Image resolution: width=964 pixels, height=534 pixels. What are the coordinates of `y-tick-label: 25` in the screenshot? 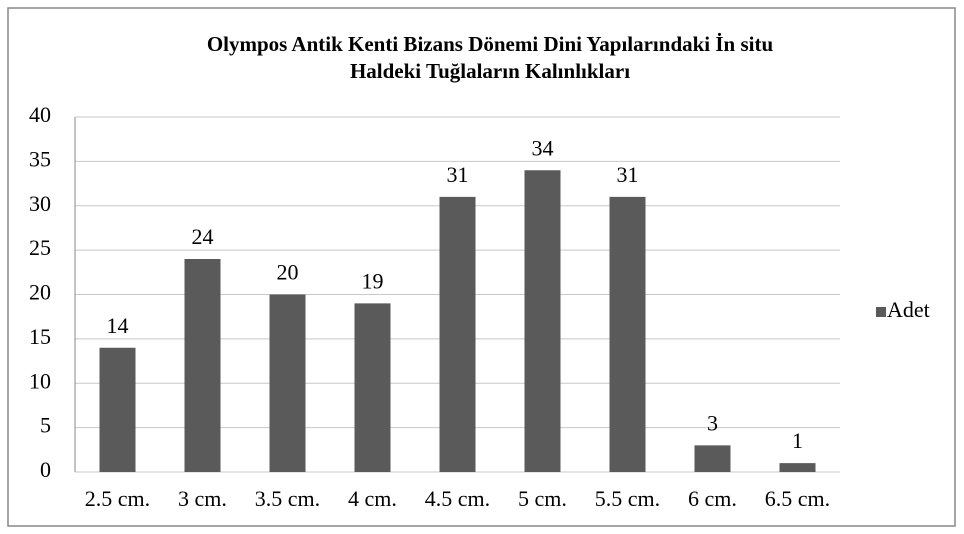 It's located at (40, 247).